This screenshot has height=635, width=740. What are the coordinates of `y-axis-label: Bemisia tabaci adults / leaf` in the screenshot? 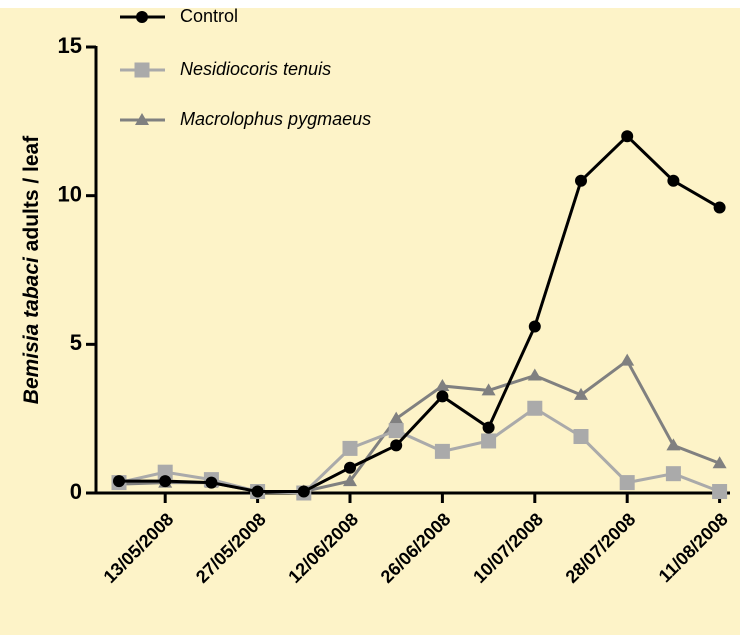 It's located at (31, 269).